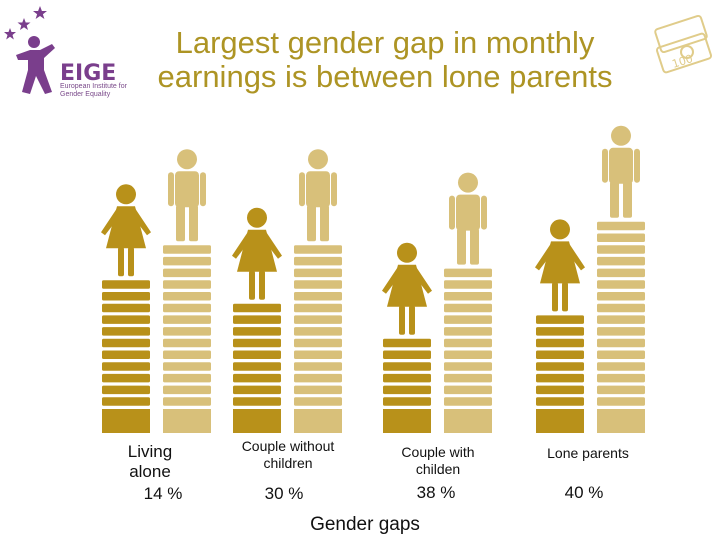 Image resolution: width=720 pixels, height=540 pixels. I want to click on men-bar-0-base, so click(187, 421).